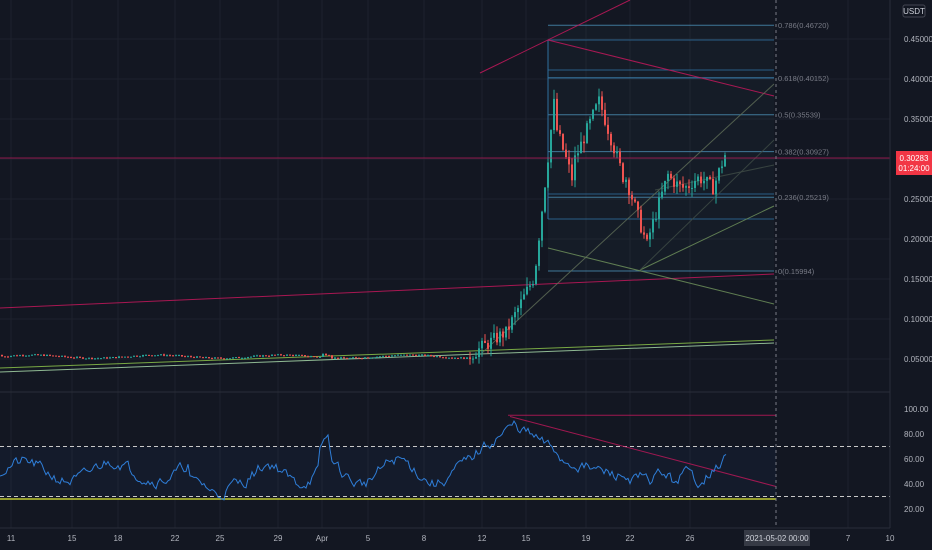 Image resolution: width=932 pixels, height=550 pixels. Describe the element at coordinates (803, 197) in the screenshot. I see `fib-level-label: 0.236(0.25219)` at that location.